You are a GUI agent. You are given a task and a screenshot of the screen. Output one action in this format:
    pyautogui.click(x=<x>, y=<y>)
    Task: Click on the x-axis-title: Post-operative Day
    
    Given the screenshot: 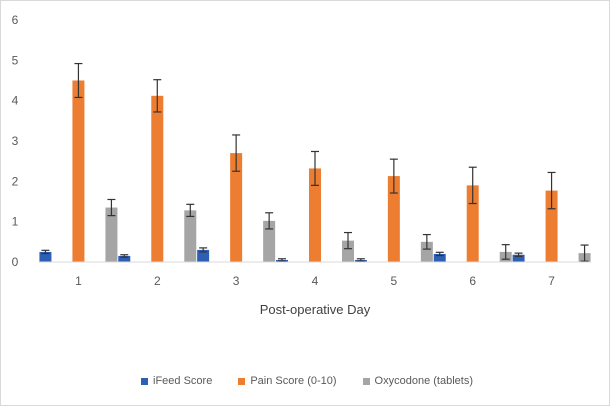 What is the action you would take?
    pyautogui.click(x=315, y=309)
    